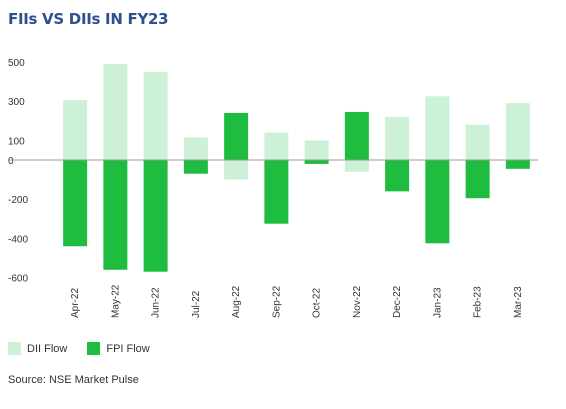 This screenshot has height=409, width=566. What do you see at coordinates (18, 279) in the screenshot?
I see `y-tick-label: -600` at bounding box center [18, 279].